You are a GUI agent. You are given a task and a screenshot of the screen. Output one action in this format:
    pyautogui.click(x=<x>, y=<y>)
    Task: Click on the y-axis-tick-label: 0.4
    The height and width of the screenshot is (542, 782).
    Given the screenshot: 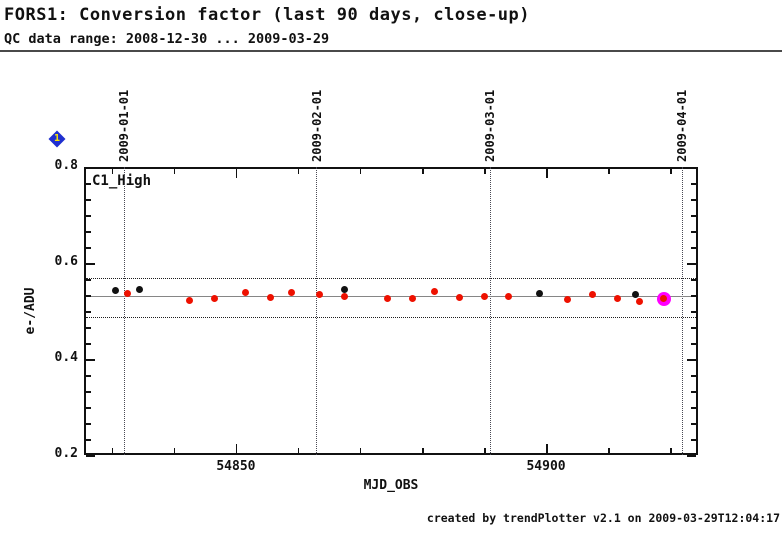 What is the action you would take?
    pyautogui.click(x=66, y=357)
    